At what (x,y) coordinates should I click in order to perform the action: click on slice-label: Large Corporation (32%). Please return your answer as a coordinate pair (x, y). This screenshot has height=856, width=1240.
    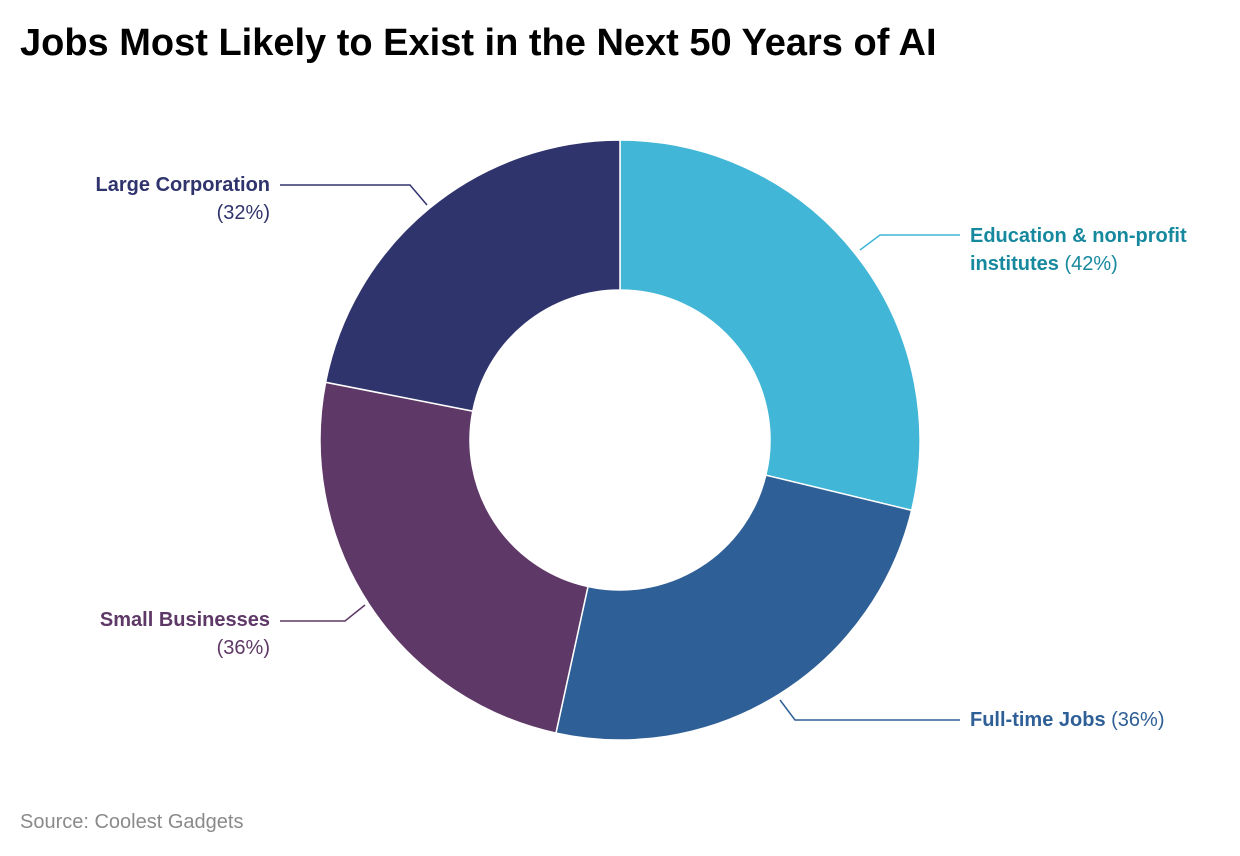
    Looking at the image, I should click on (135, 199).